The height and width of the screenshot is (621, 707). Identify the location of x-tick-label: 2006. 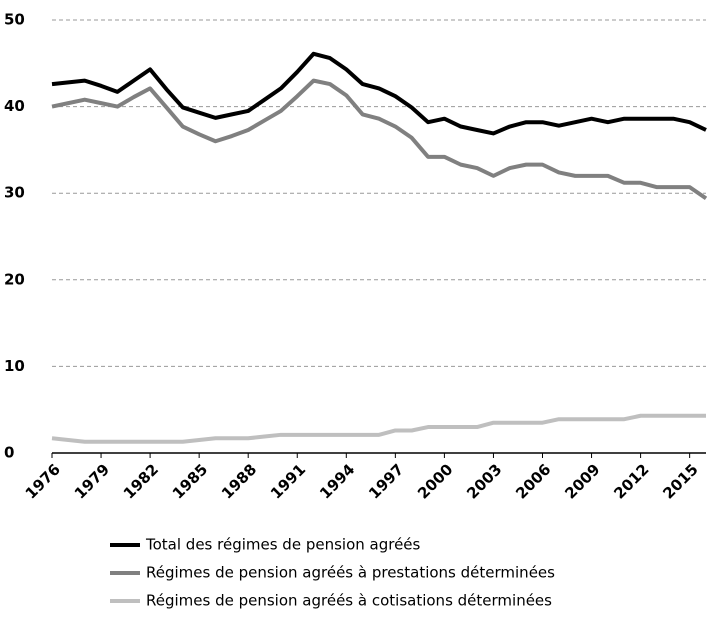
(533, 481).